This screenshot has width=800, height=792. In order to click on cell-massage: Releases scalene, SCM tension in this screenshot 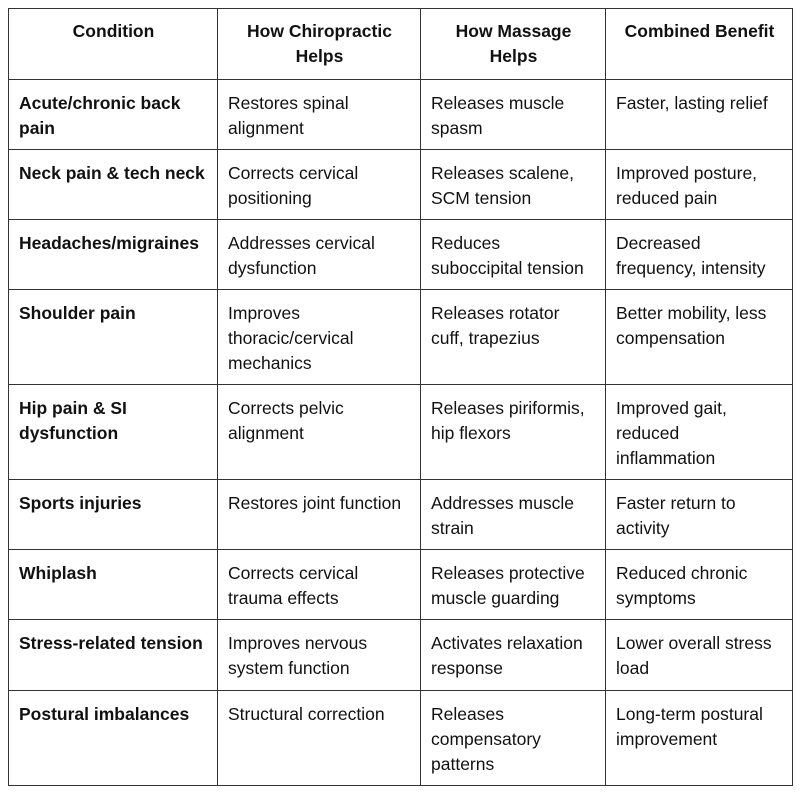, I will do `click(513, 184)`.